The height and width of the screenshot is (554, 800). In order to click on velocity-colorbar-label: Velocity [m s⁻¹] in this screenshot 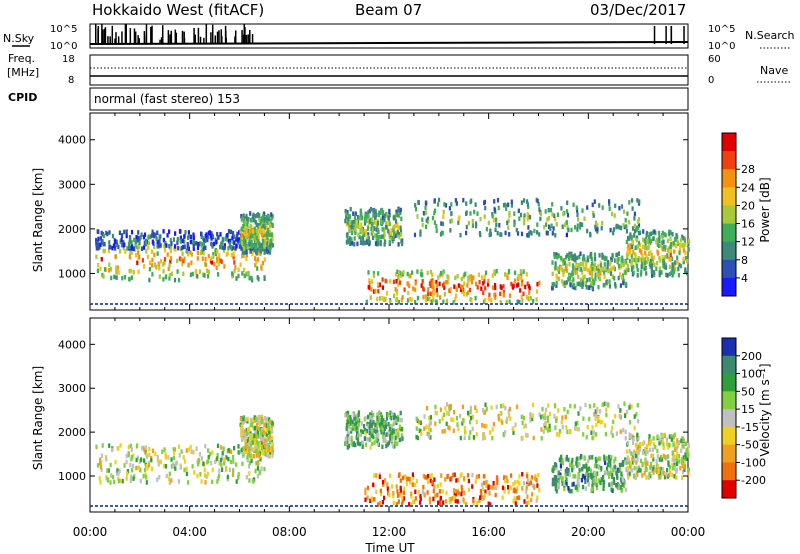, I will do `click(765, 409)`.